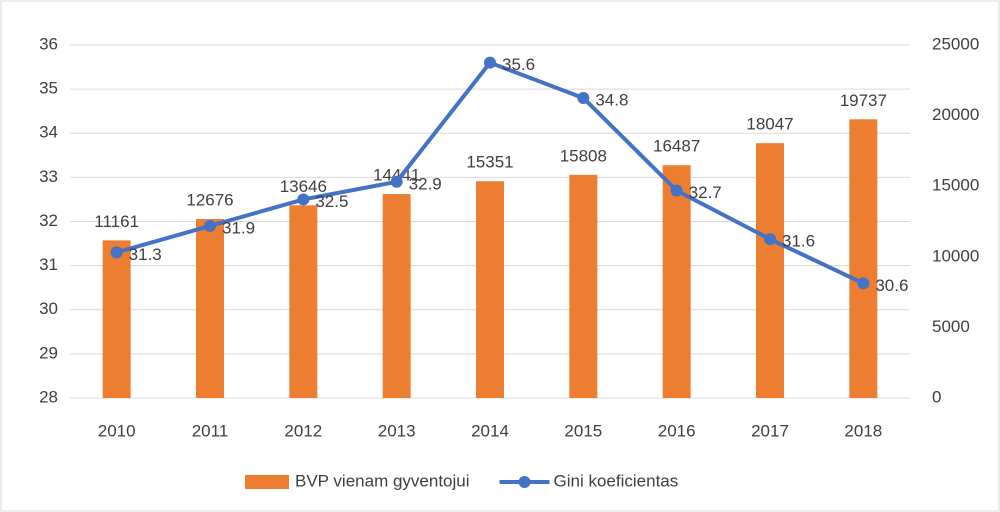 This screenshot has width=1000, height=512. I want to click on bar-label: 16487, so click(676, 146).